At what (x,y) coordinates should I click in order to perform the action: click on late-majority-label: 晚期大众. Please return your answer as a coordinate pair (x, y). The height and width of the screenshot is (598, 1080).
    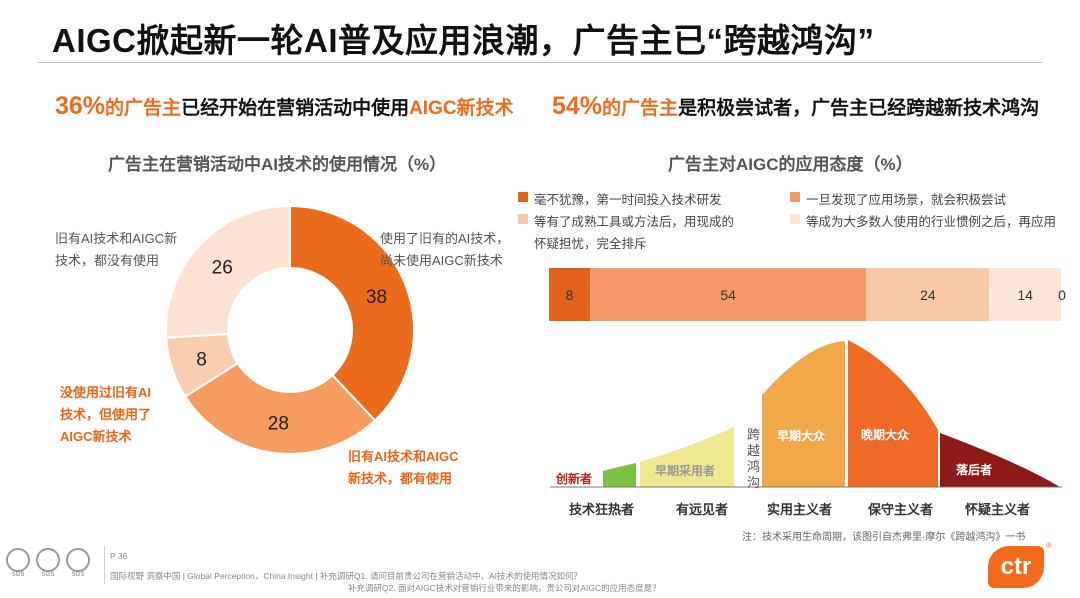
    Looking at the image, I should click on (885, 434).